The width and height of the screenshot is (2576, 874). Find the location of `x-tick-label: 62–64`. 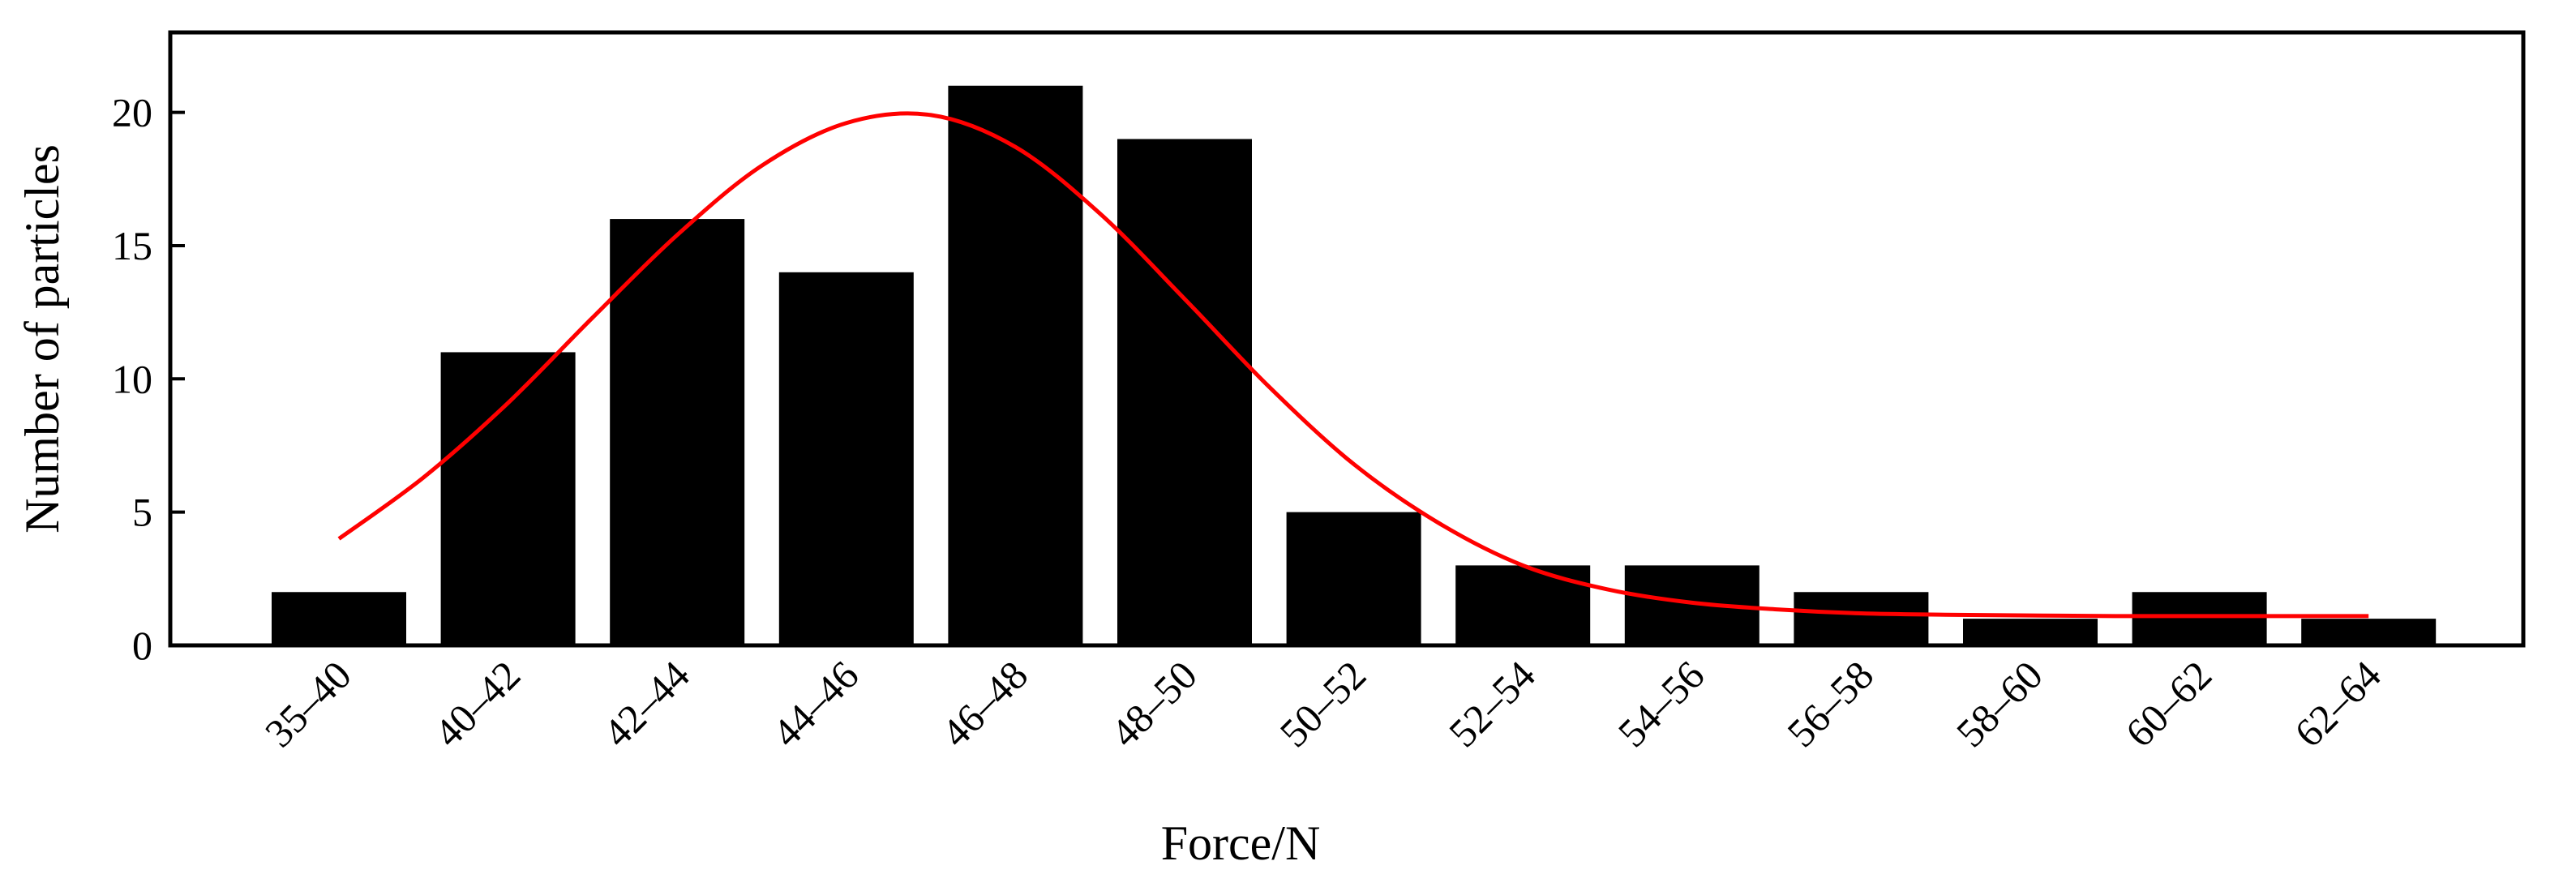

x-tick-label: 62–64 is located at coordinates (2338, 704).